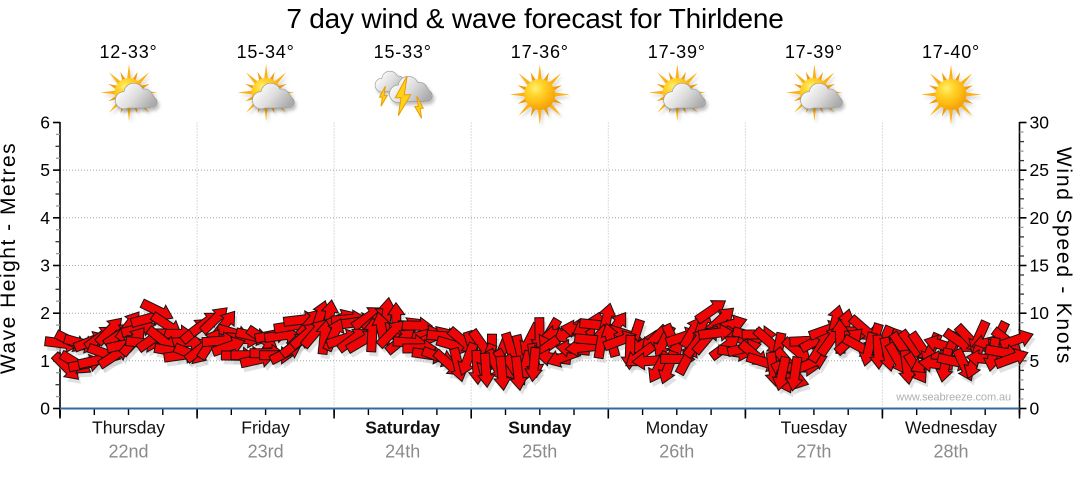  I want to click on svg-text: 12-33°, so click(128, 52).